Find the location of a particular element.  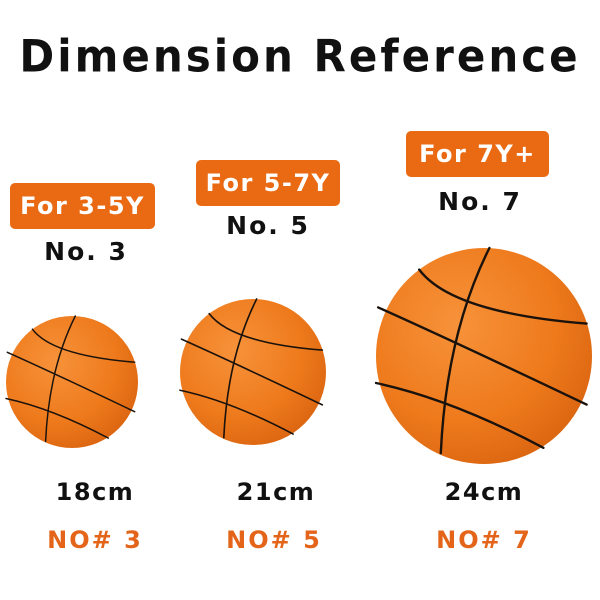

age-badge-no5: For 5-7Y is located at coordinates (268, 183).